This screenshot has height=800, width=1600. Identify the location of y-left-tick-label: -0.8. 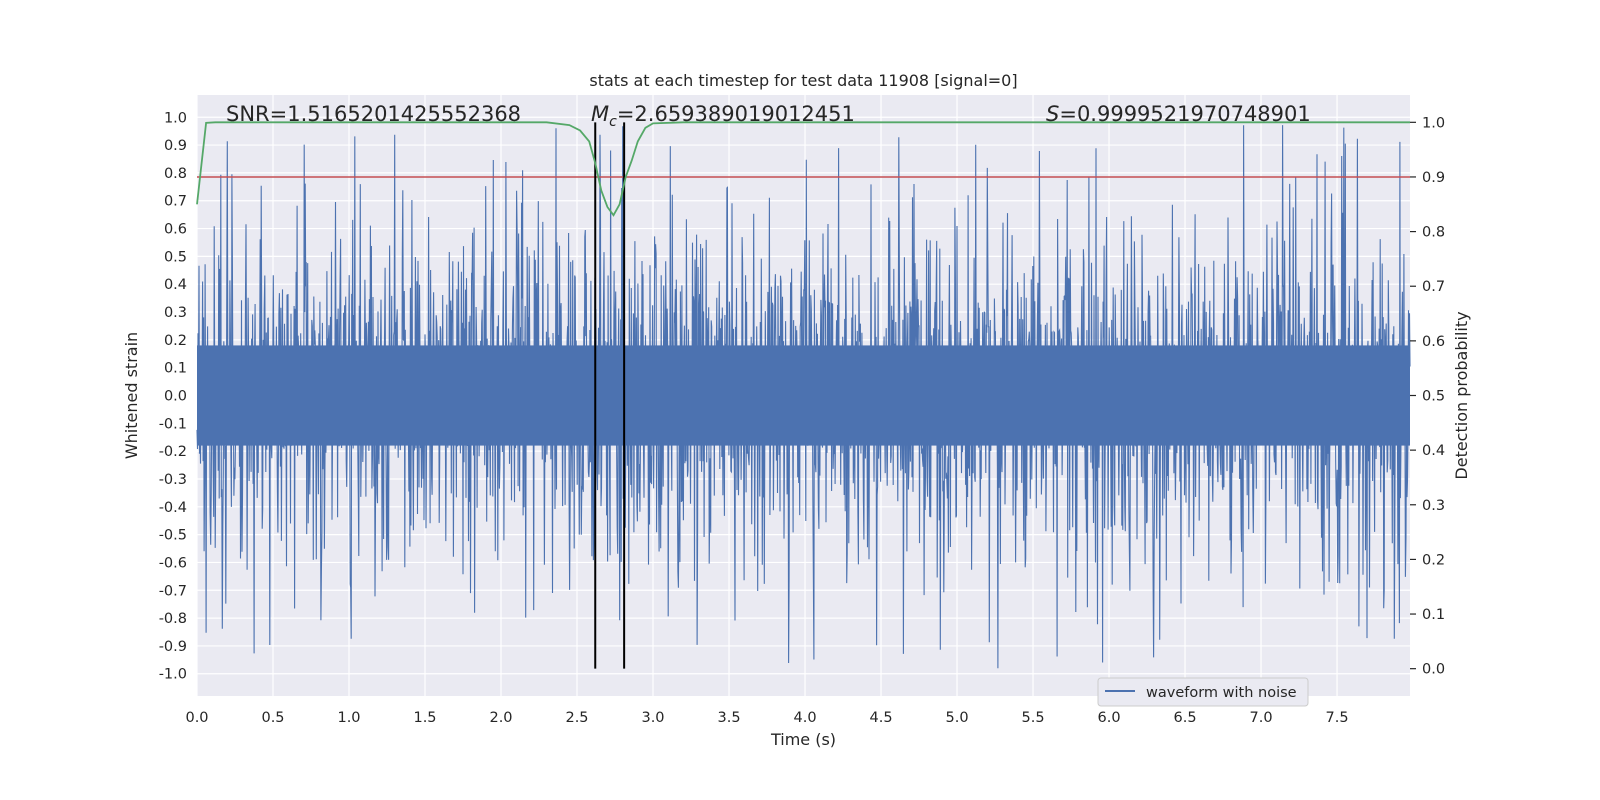
(173, 619).